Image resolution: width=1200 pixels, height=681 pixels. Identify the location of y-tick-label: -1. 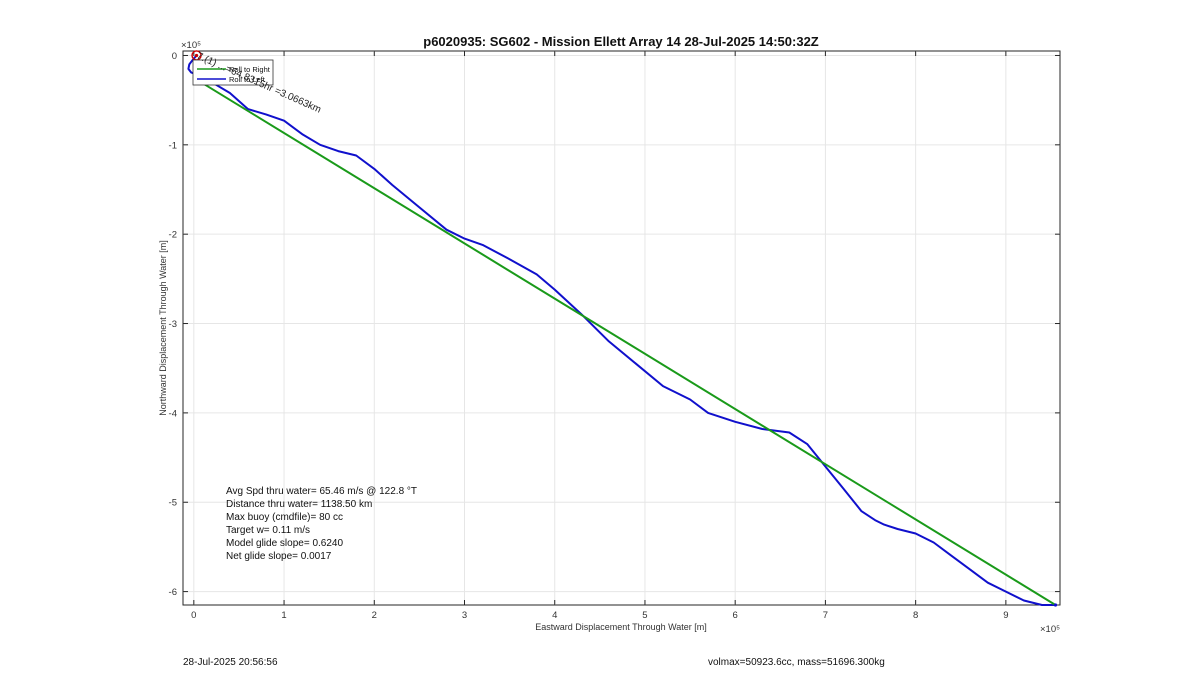
(173, 145).